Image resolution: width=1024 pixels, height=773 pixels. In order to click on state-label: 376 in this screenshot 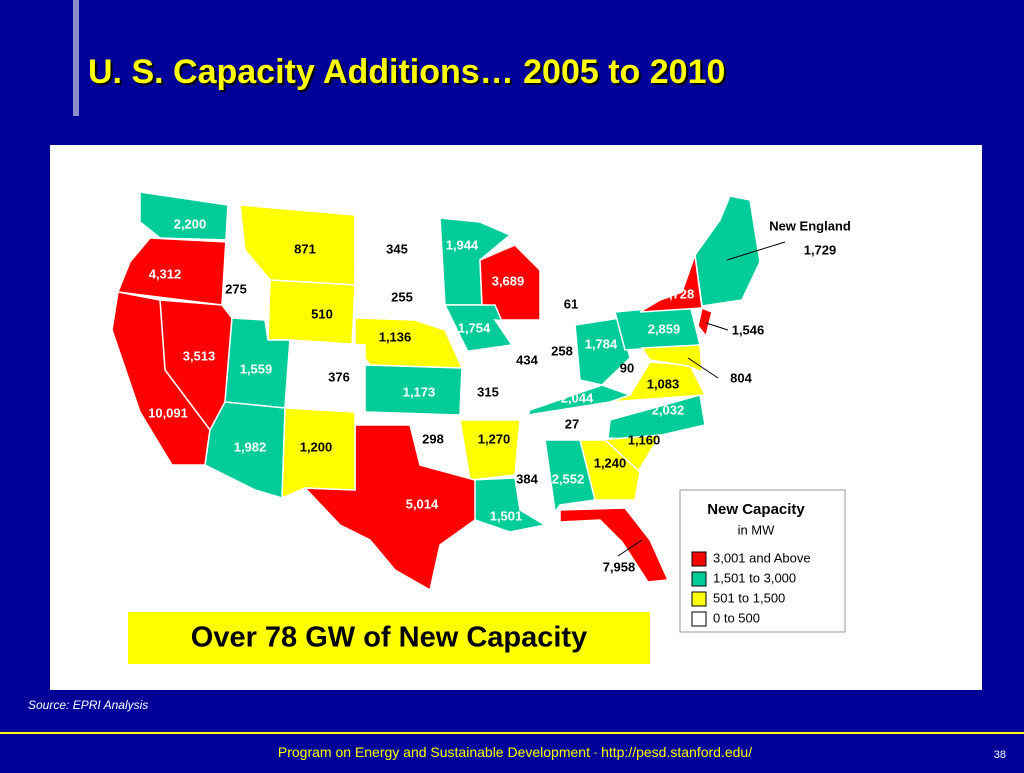, I will do `click(339, 376)`.